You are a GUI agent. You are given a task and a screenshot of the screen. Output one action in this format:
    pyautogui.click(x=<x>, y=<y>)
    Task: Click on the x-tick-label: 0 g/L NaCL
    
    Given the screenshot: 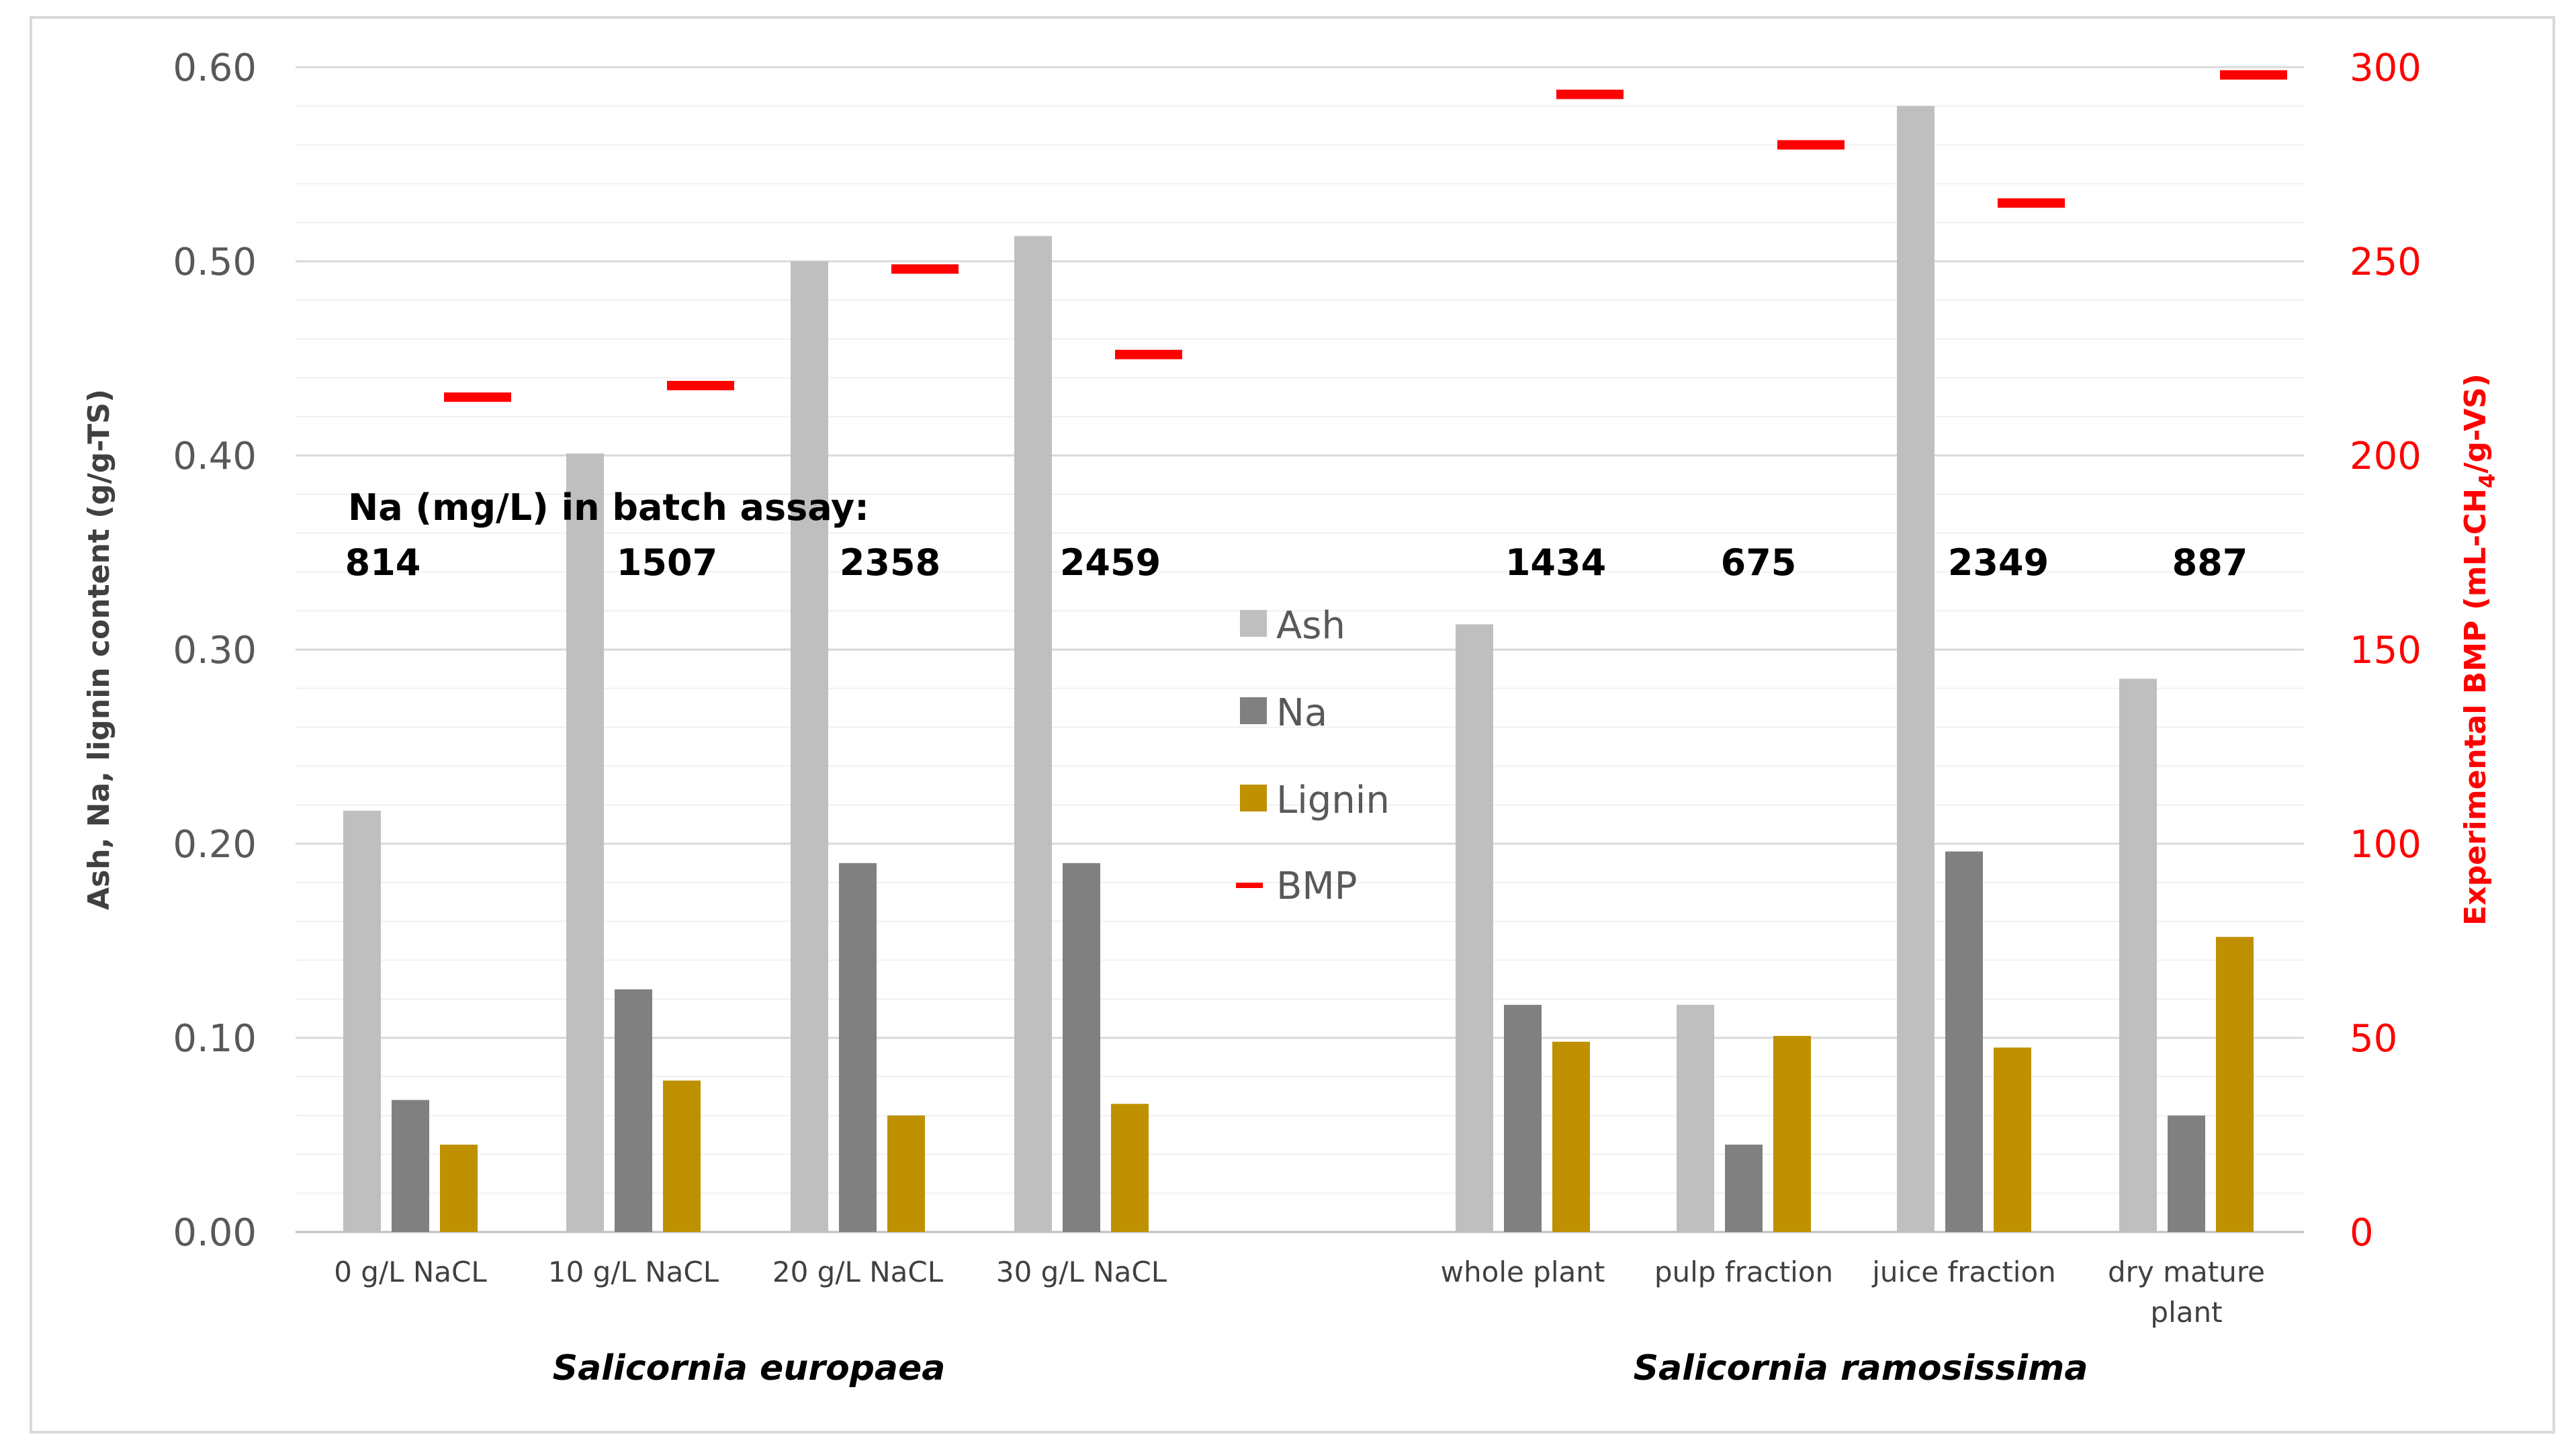 What is the action you would take?
    pyautogui.click(x=411, y=1271)
    